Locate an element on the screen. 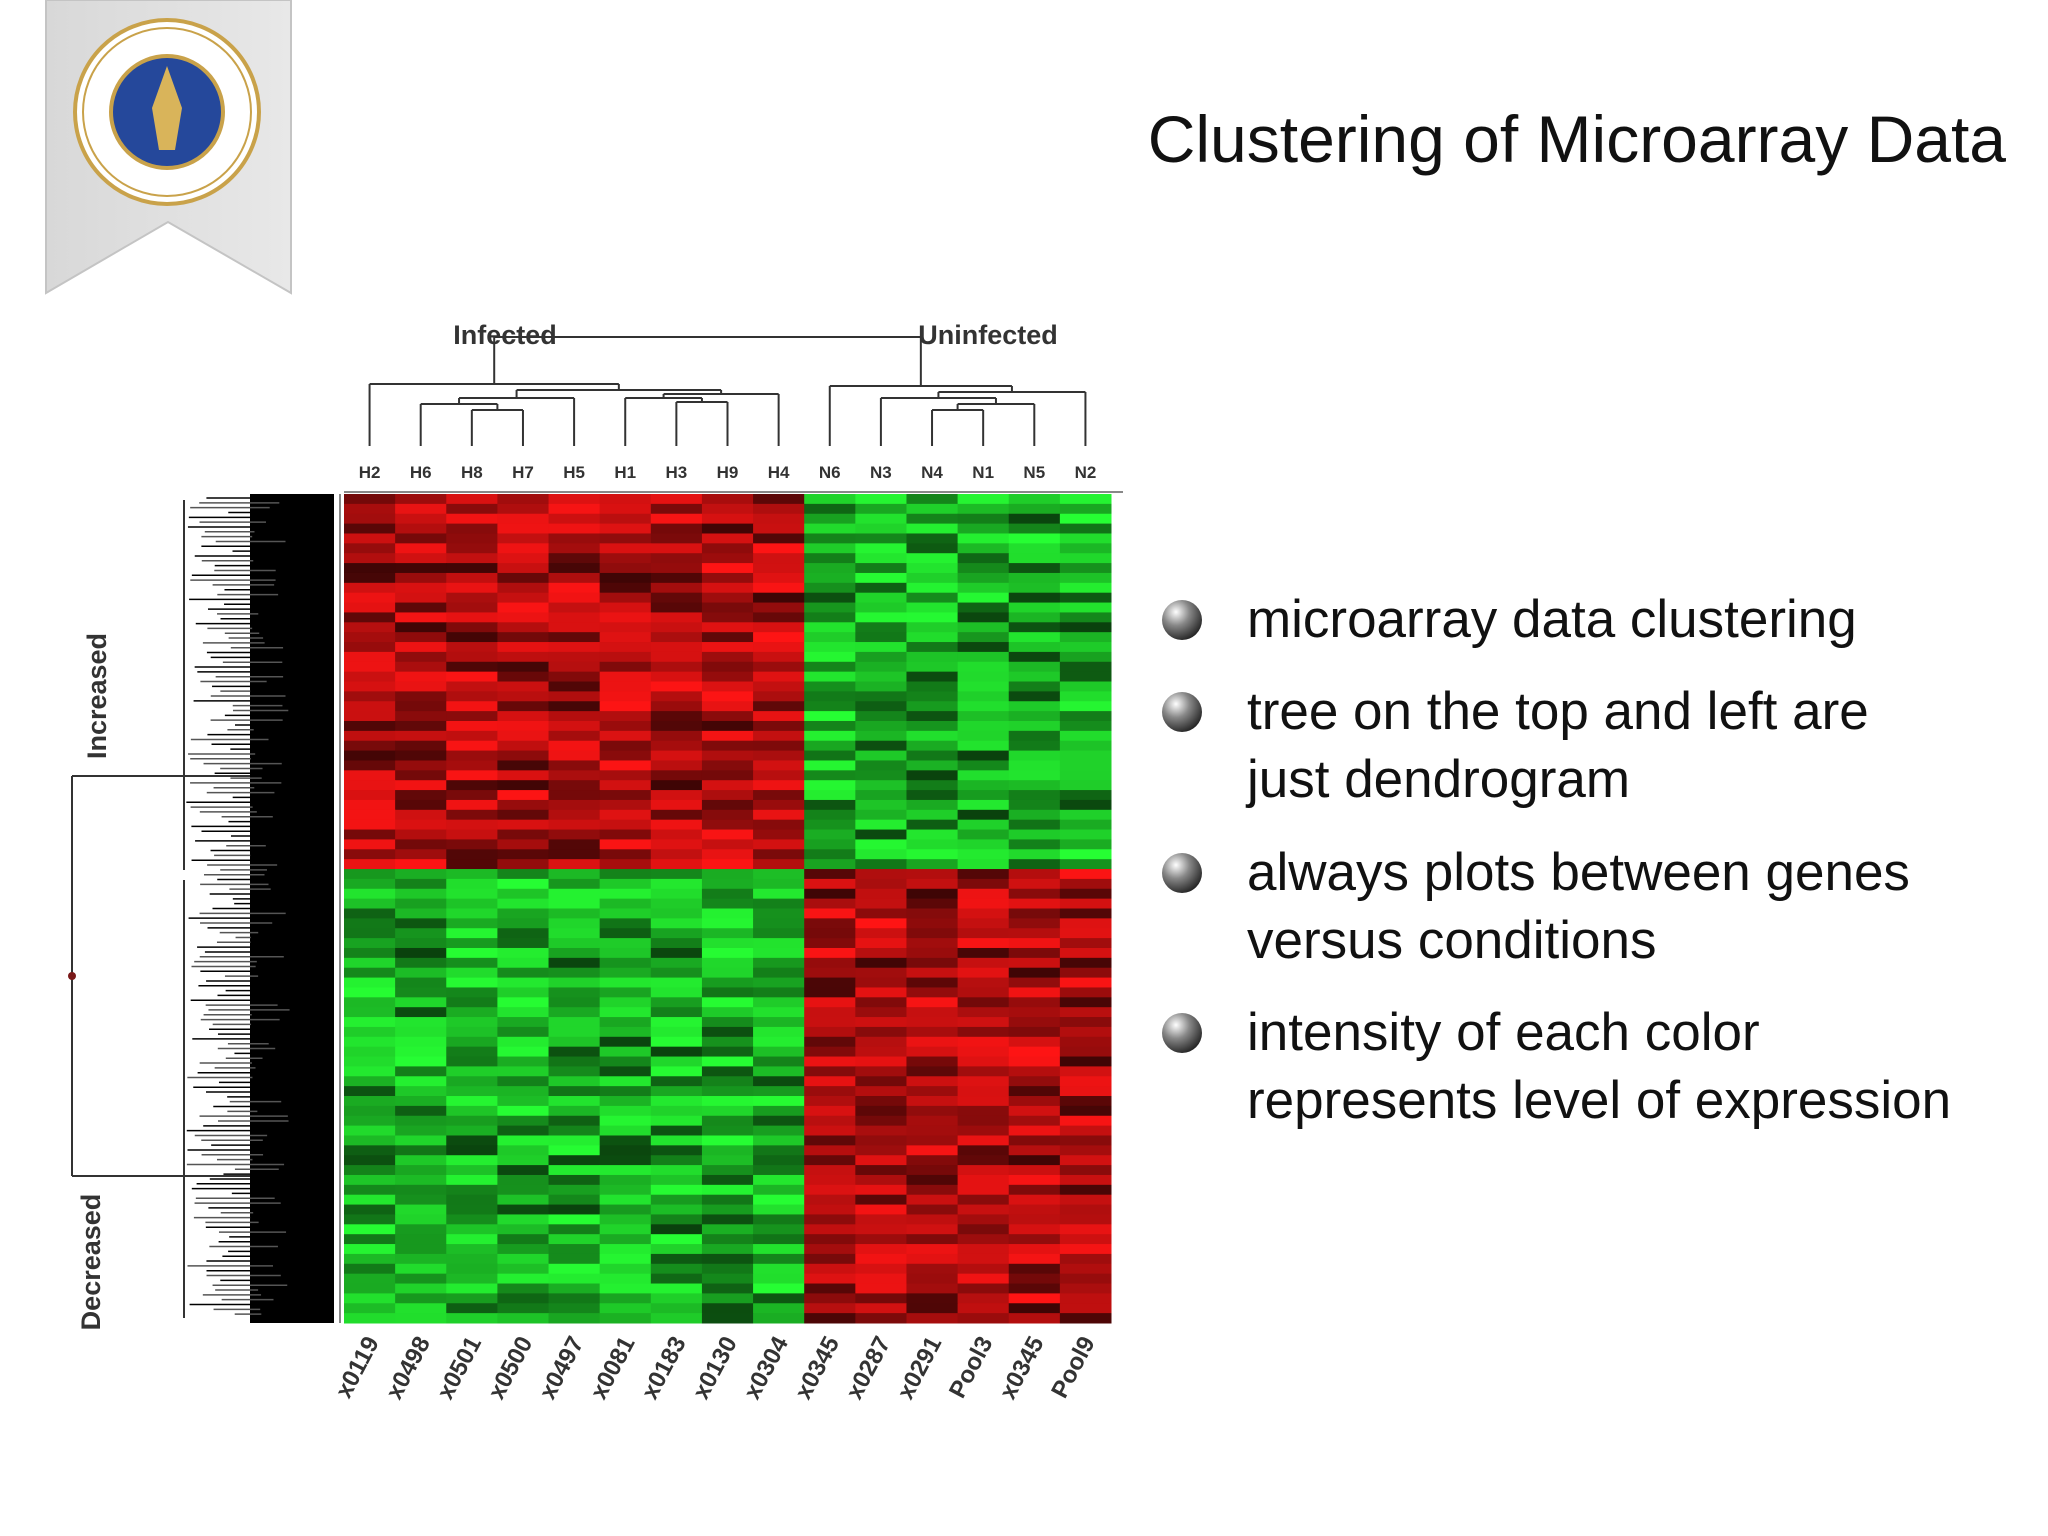  column-label: N4 is located at coordinates (932, 472).